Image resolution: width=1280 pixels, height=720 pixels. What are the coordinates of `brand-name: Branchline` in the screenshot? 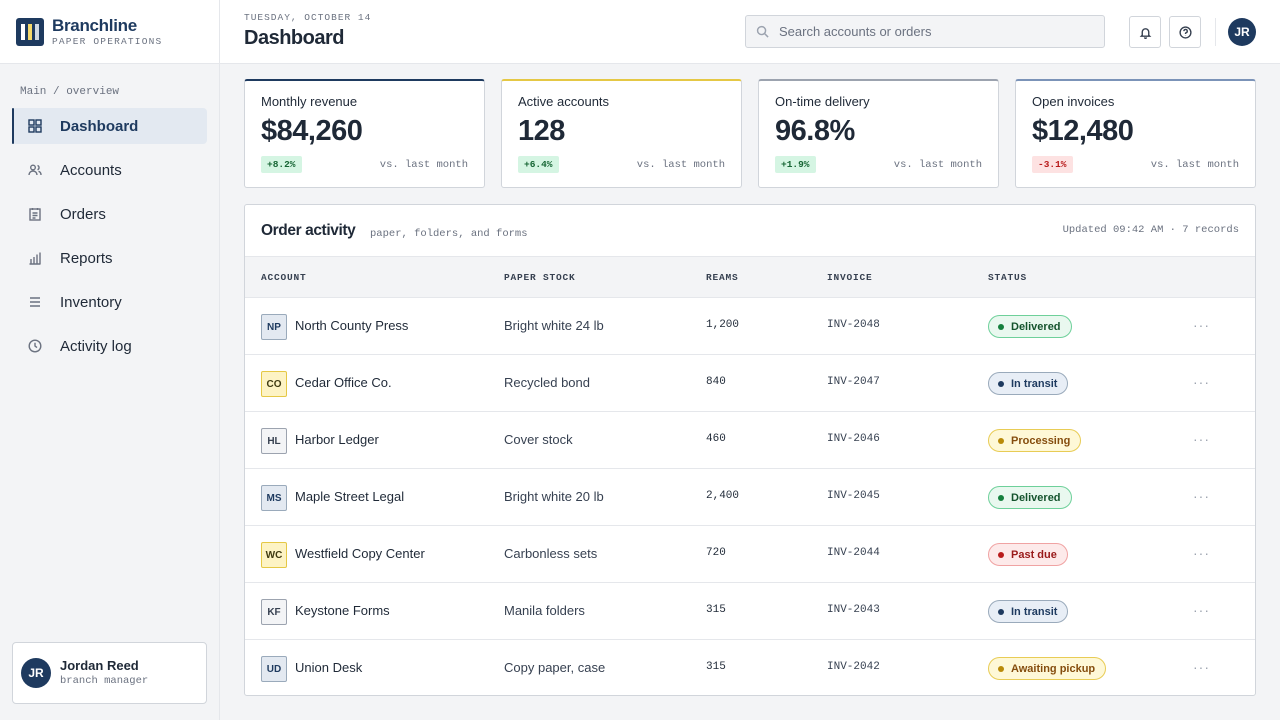 It's located at (94, 25).